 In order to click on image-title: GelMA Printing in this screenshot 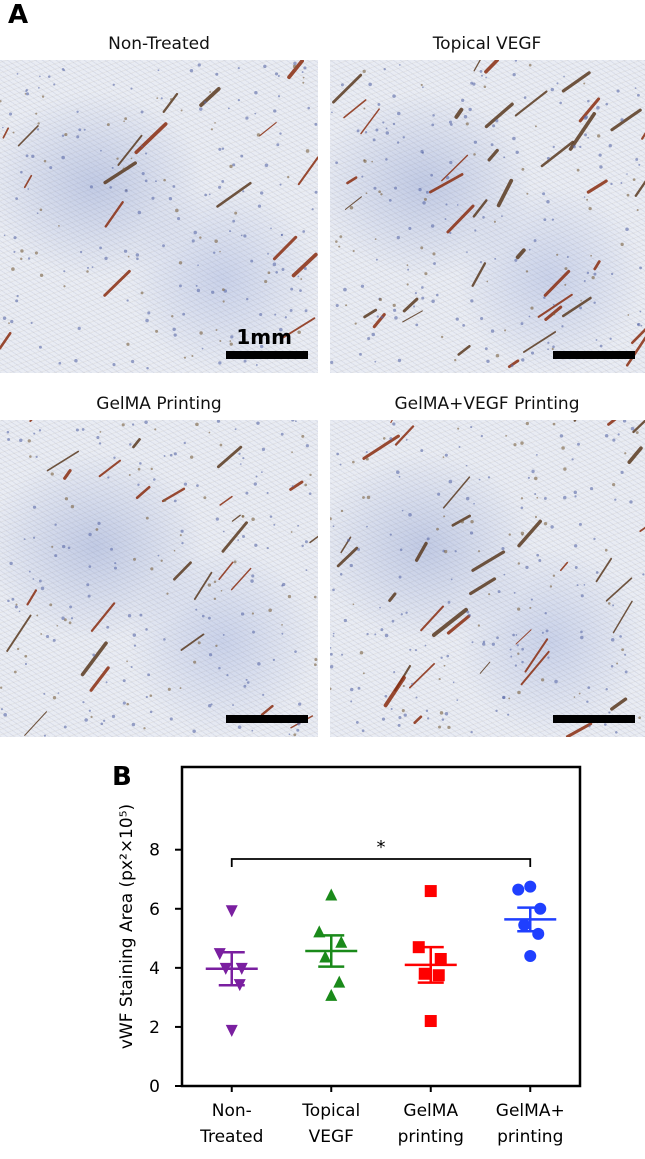, I will do `click(159, 404)`.